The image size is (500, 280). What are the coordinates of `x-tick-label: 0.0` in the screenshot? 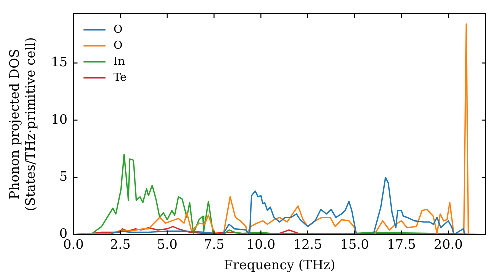 It's located at (73, 245).